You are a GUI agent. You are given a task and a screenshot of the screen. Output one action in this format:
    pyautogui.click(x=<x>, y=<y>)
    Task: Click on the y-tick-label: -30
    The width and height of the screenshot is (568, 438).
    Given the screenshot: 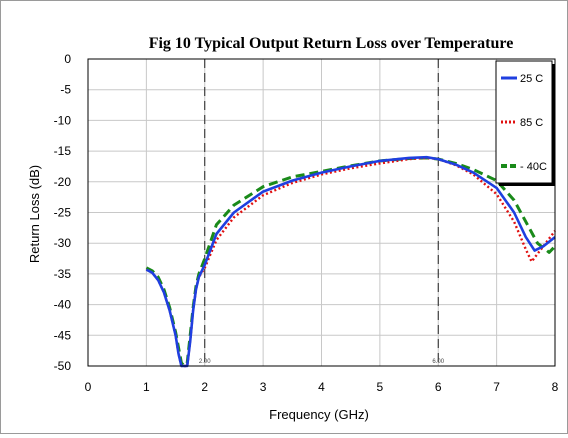 What is the action you would take?
    pyautogui.click(x=63, y=243)
    